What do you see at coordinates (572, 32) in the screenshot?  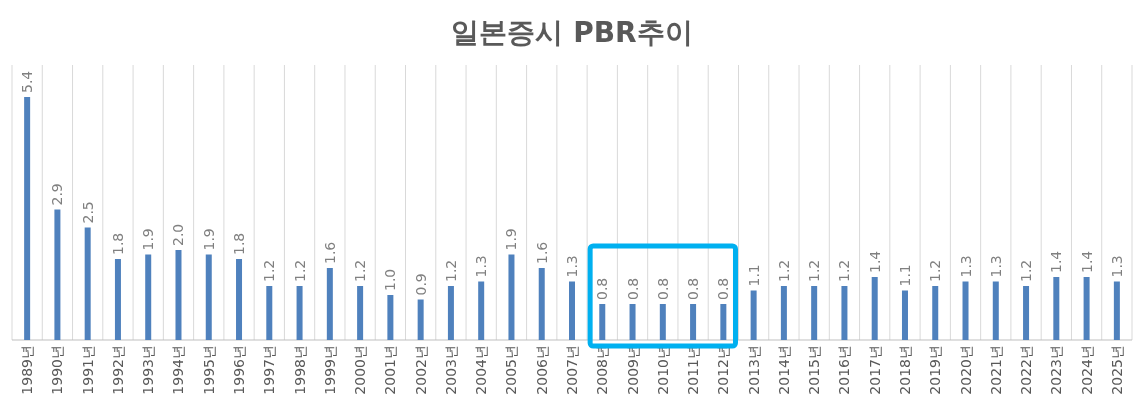 I see `chart-title: 일본증시 PBR추이` at bounding box center [572, 32].